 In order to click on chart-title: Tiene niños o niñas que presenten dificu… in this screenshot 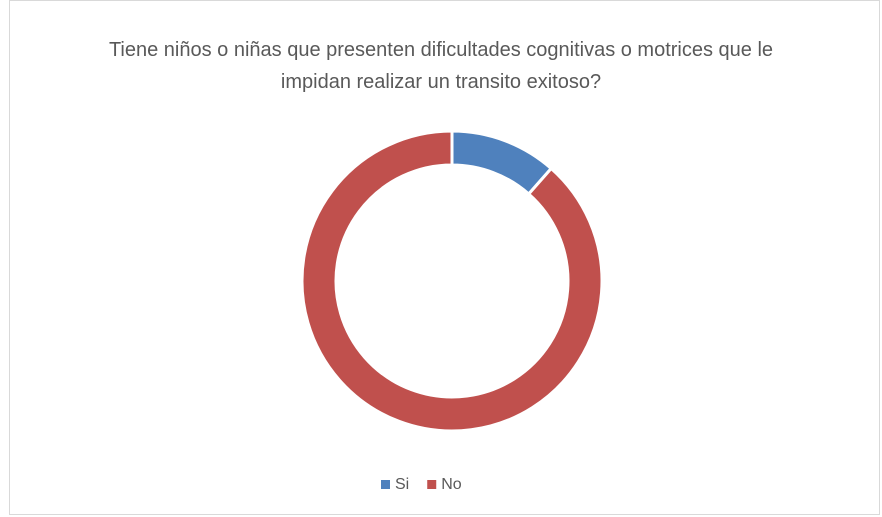, I will do `click(441, 66)`.